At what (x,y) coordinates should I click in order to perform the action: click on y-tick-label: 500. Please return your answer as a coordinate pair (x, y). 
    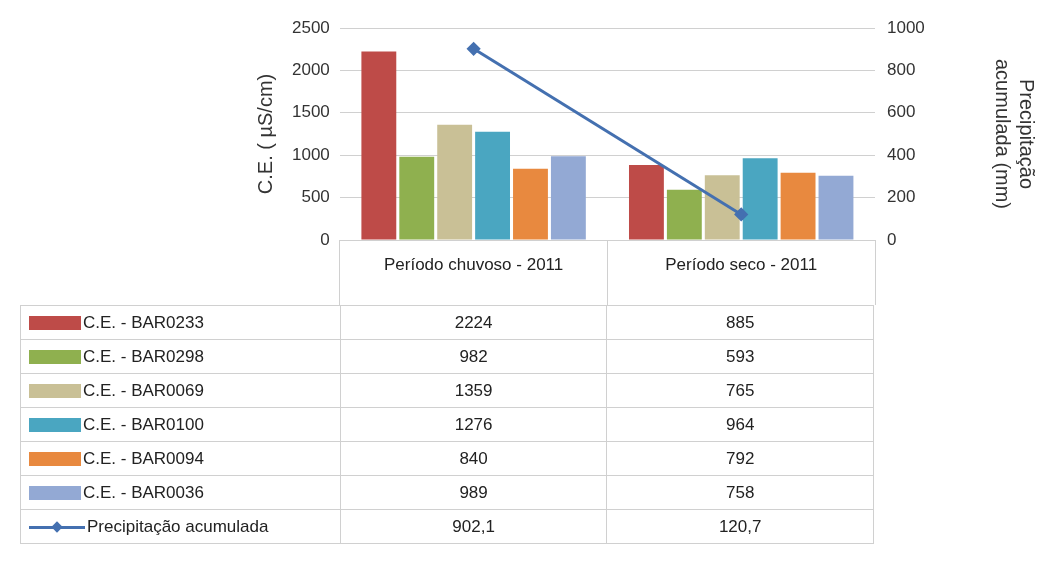
    Looking at the image, I should click on (315, 197).